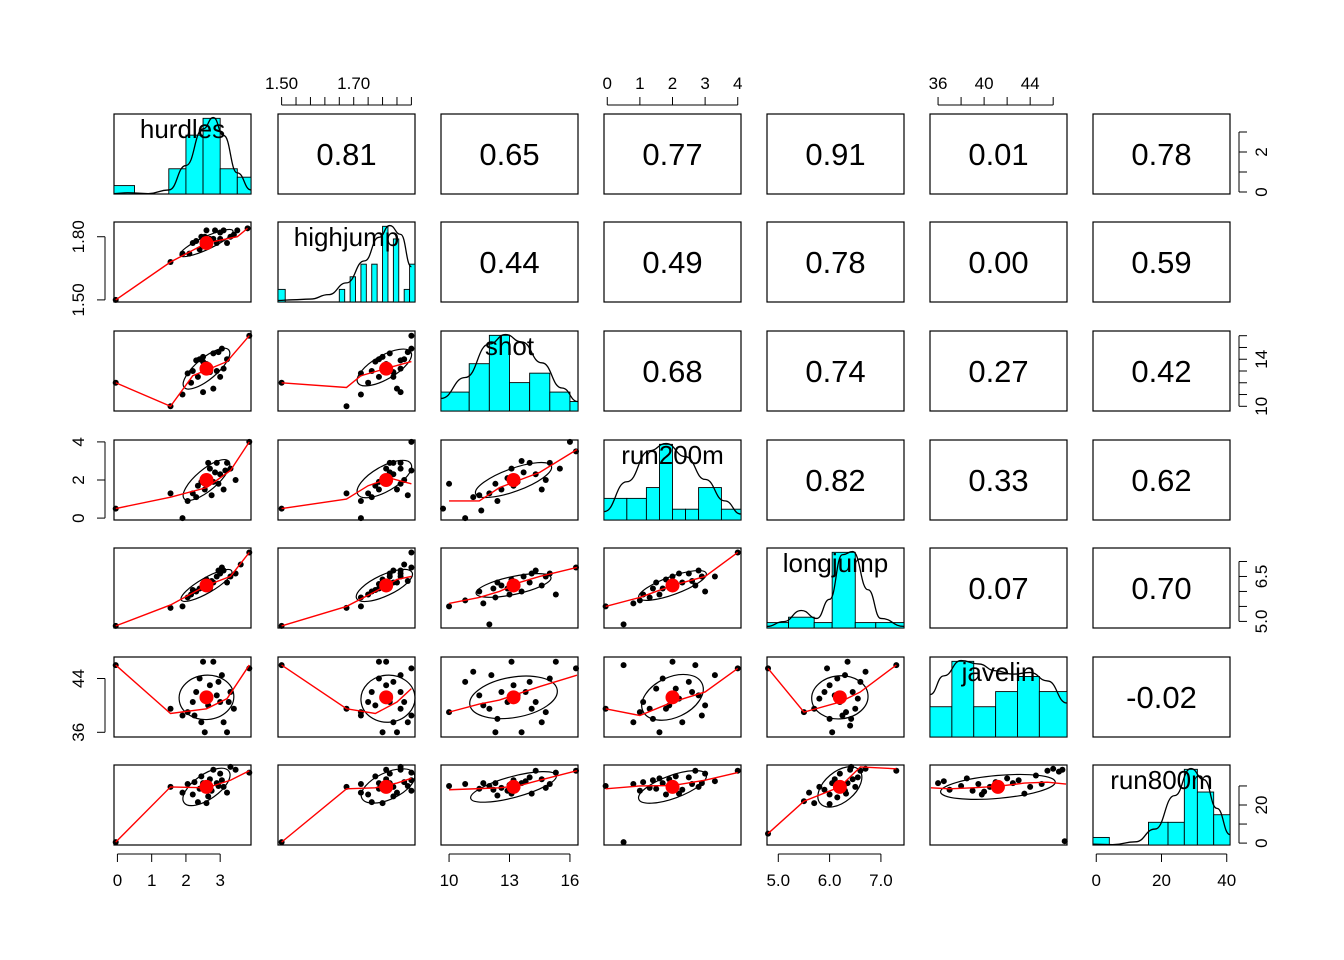  What do you see at coordinates (1161, 780) in the screenshot?
I see `variable-label-run800m: run800m` at bounding box center [1161, 780].